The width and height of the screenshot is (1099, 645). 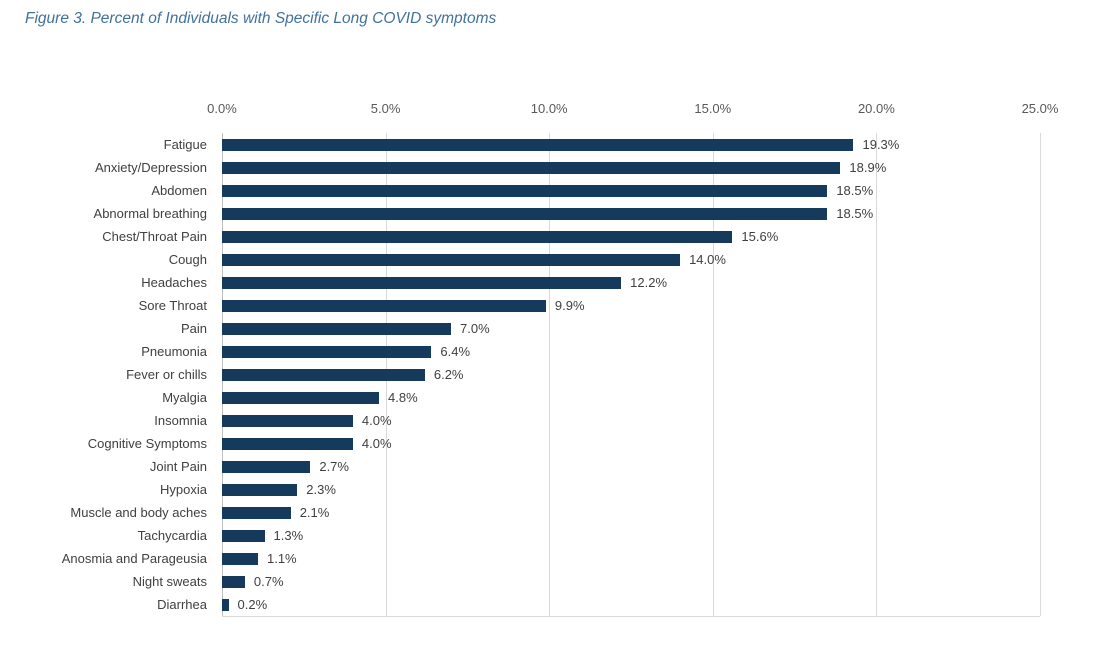 I want to click on bar-row: Anxiety/Depression 18.9%, so click(x=567, y=167).